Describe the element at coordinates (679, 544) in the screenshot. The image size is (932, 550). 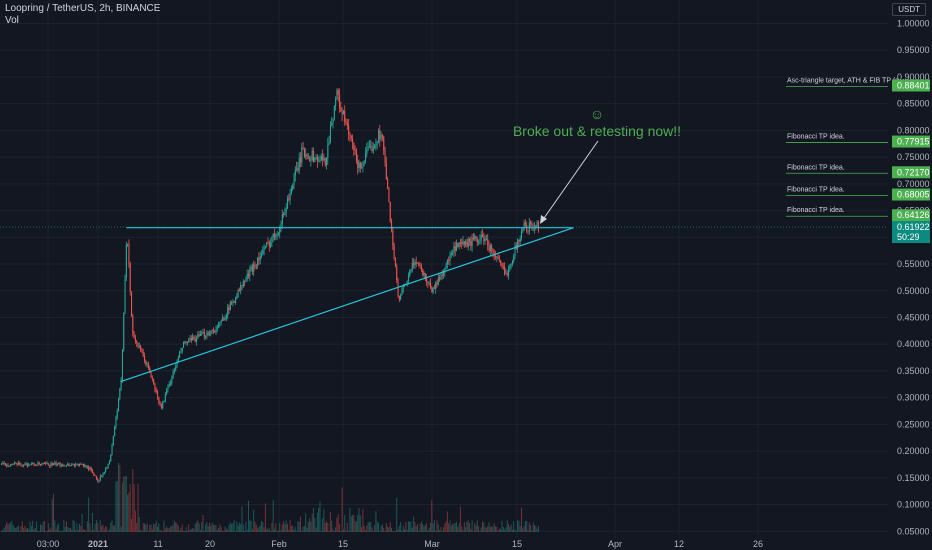
I see `time-tick-label: 12` at that location.